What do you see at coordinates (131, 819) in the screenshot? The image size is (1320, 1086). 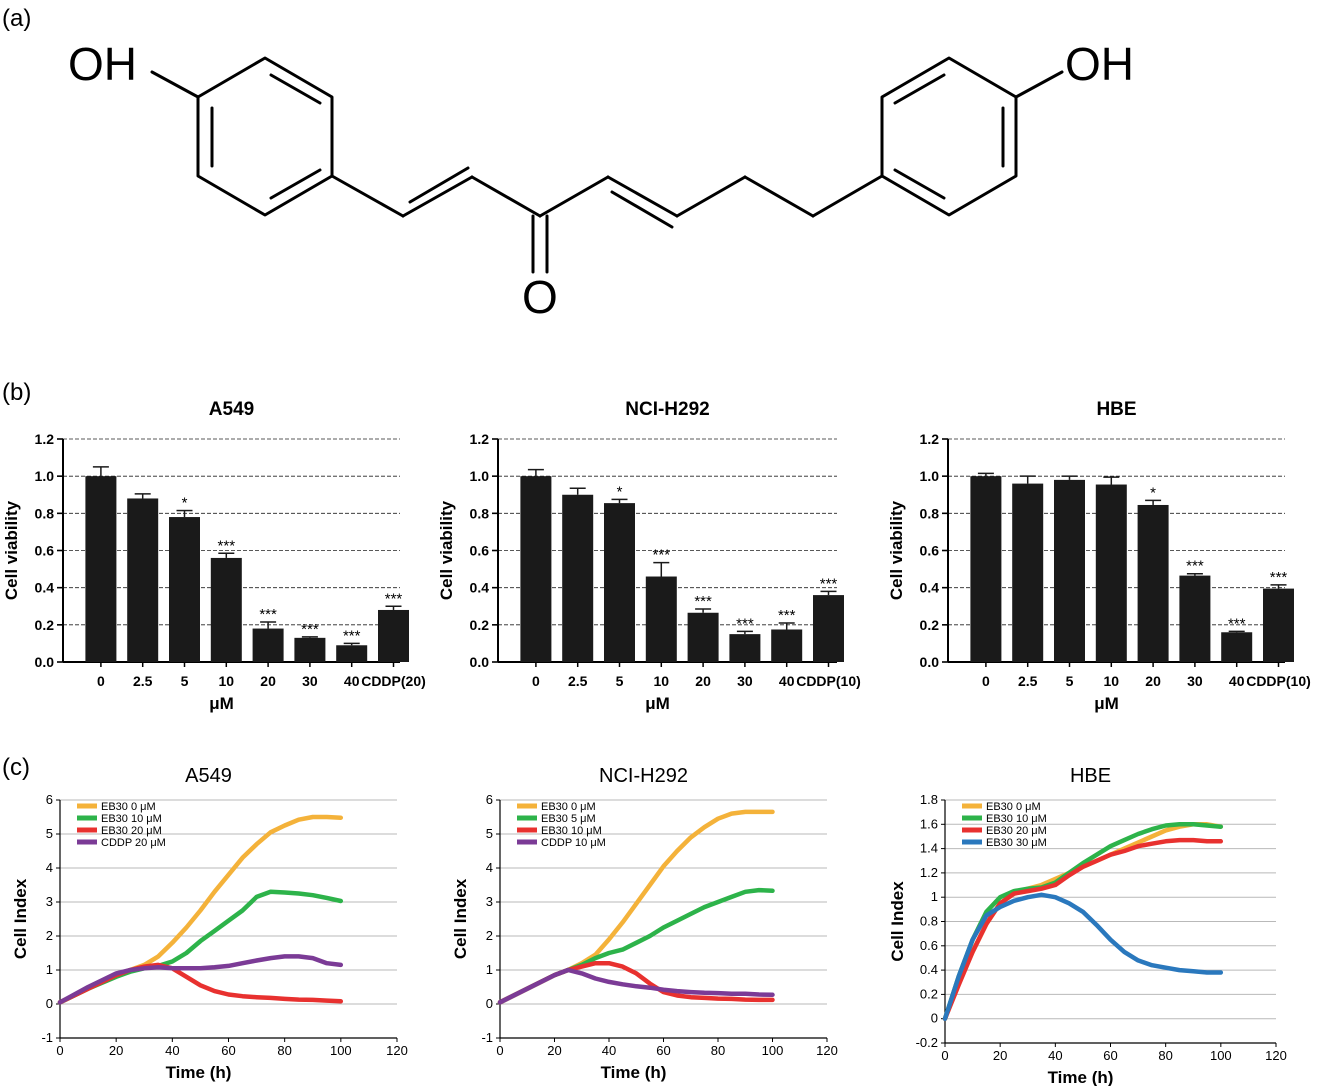 I see `legend-label: EB30 10 μM` at bounding box center [131, 819].